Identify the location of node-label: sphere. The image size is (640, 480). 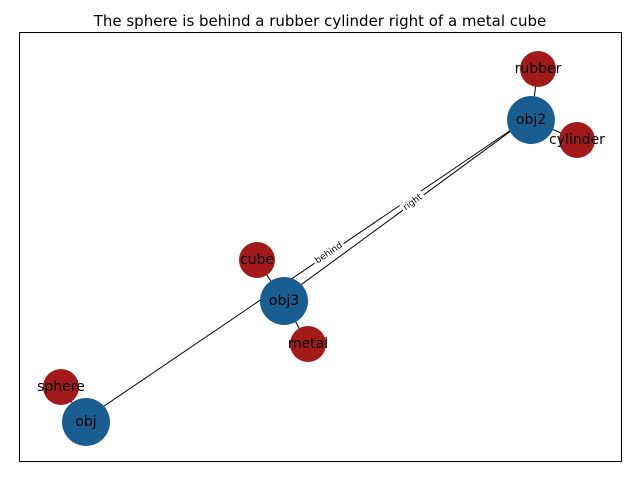
(61, 387).